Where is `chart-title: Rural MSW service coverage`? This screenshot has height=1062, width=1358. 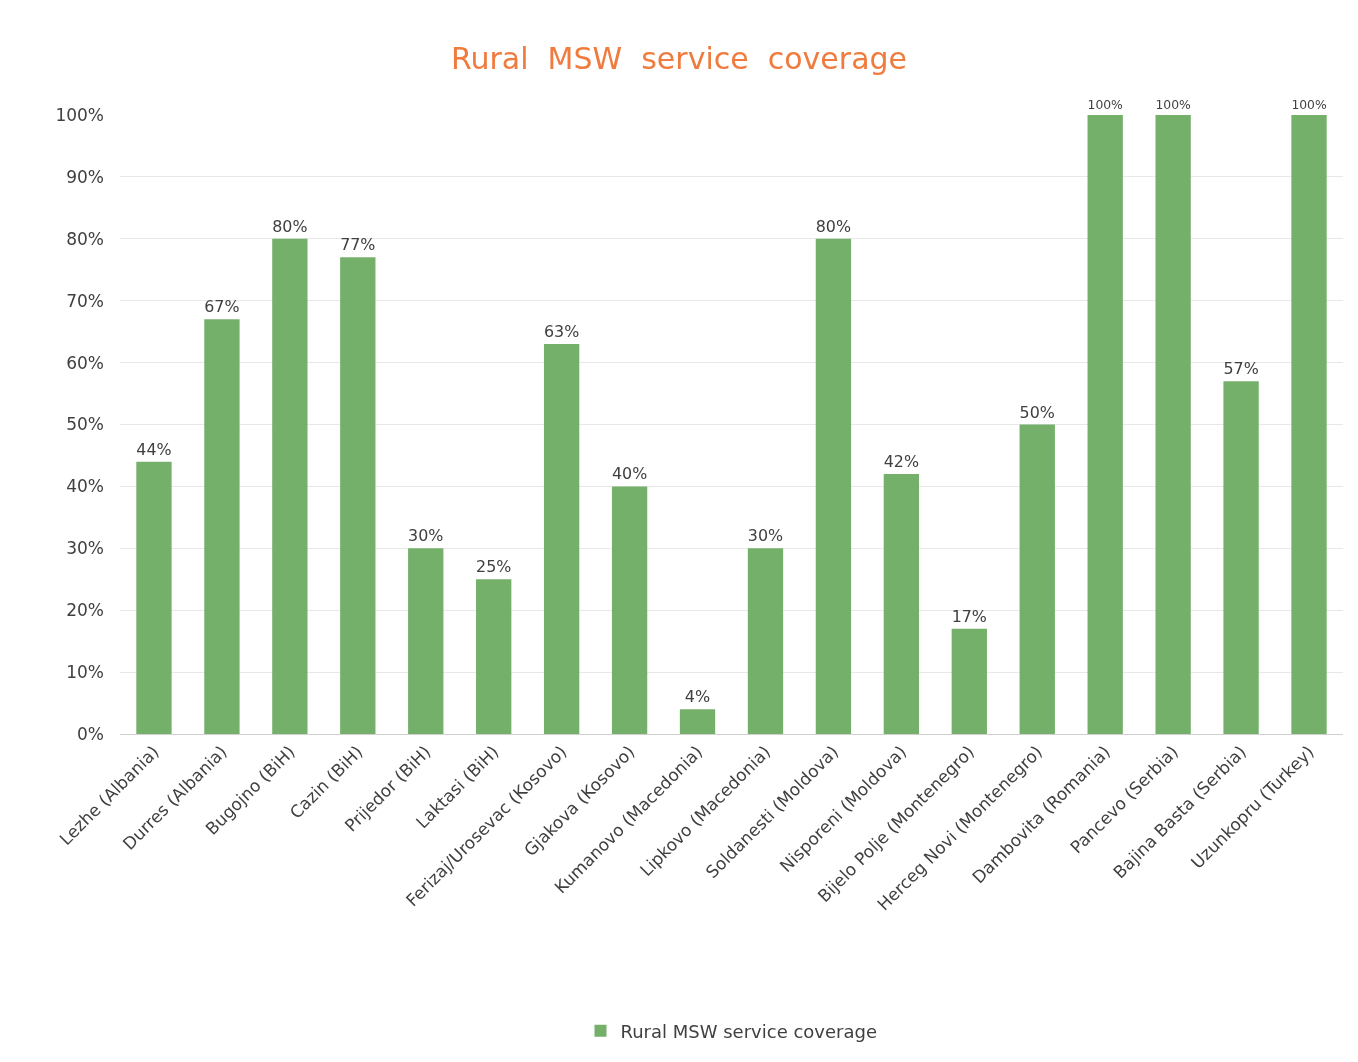
chart-title: Rural MSW service coverage is located at coordinates (679, 58).